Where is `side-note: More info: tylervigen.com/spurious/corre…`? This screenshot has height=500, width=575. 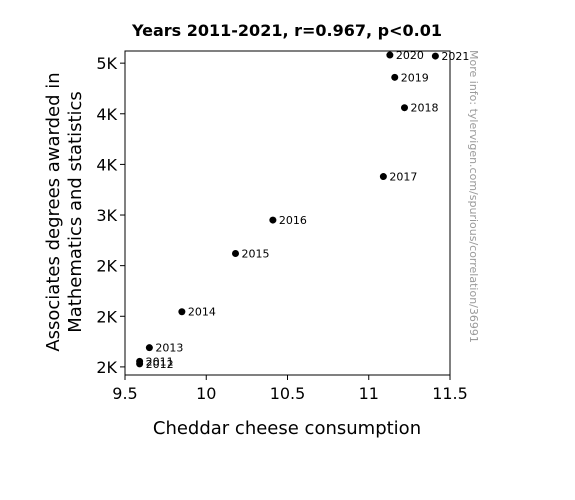
side-note: More info: tylervigen.com/spurious/corre… is located at coordinates (473, 196).